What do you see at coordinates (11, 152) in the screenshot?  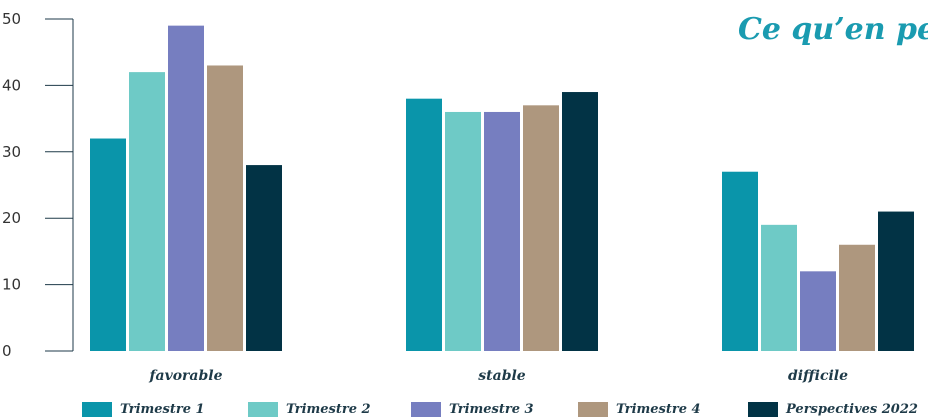 I see `y-tick-label: 30` at bounding box center [11, 152].